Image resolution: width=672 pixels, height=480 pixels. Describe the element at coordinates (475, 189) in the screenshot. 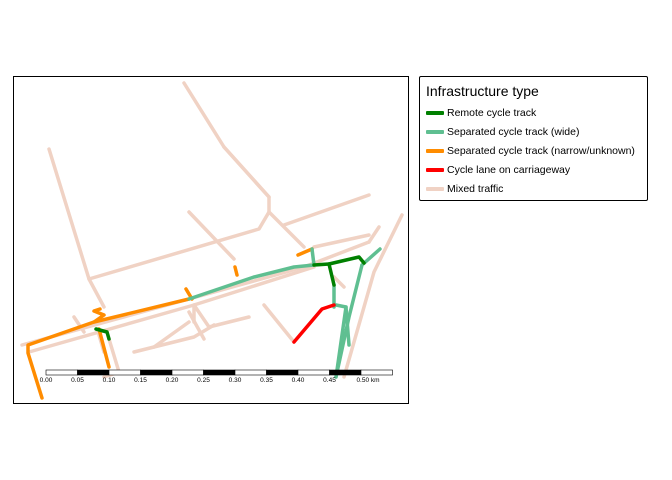

I see `legend-label: Mixed traffic` at that location.